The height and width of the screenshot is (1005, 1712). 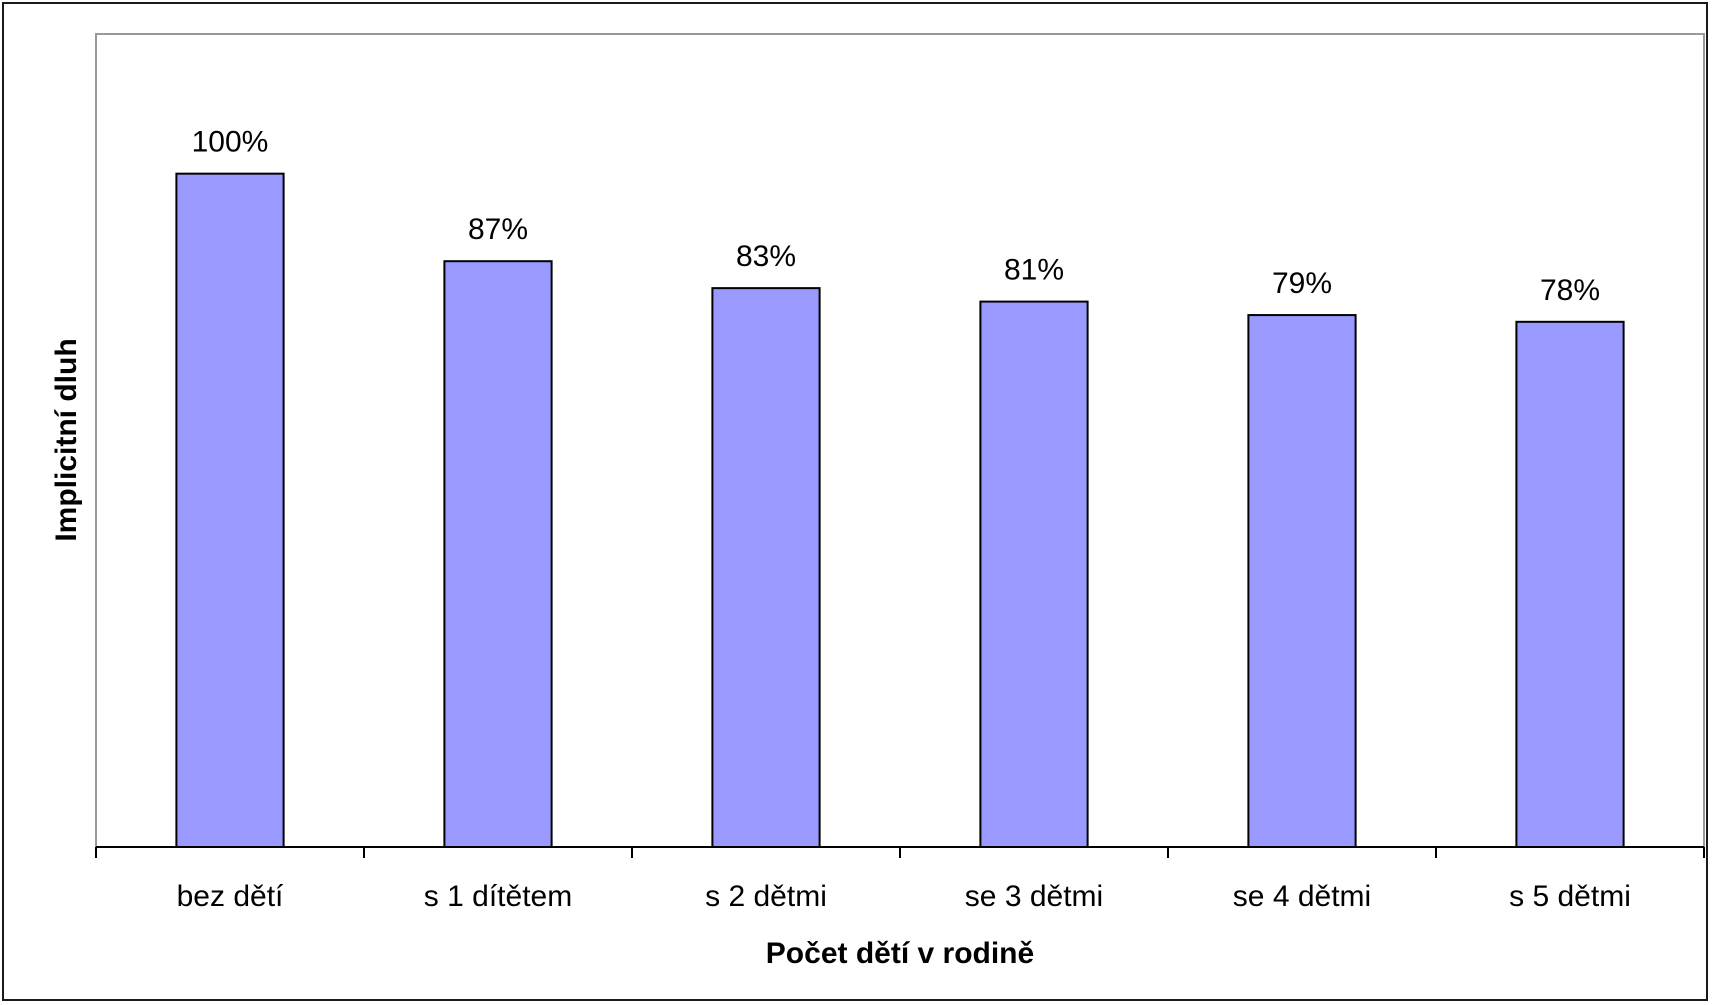 I want to click on x-tick-label: se 4 dětmi, so click(x=1302, y=896).